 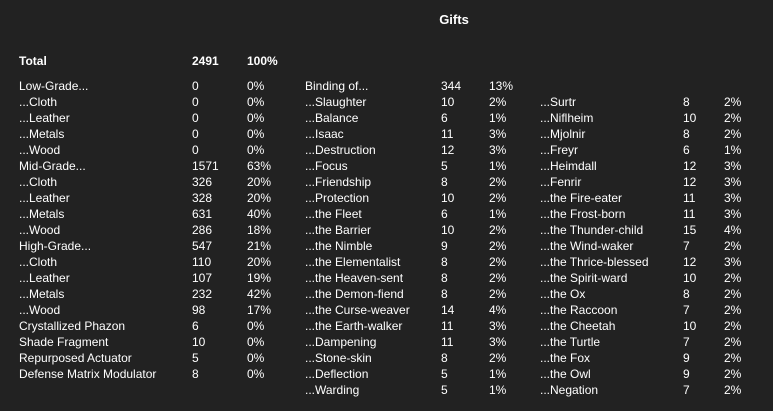 What do you see at coordinates (592, 230) in the screenshot?
I see `gift-label: ...the Thunder-child` at bounding box center [592, 230].